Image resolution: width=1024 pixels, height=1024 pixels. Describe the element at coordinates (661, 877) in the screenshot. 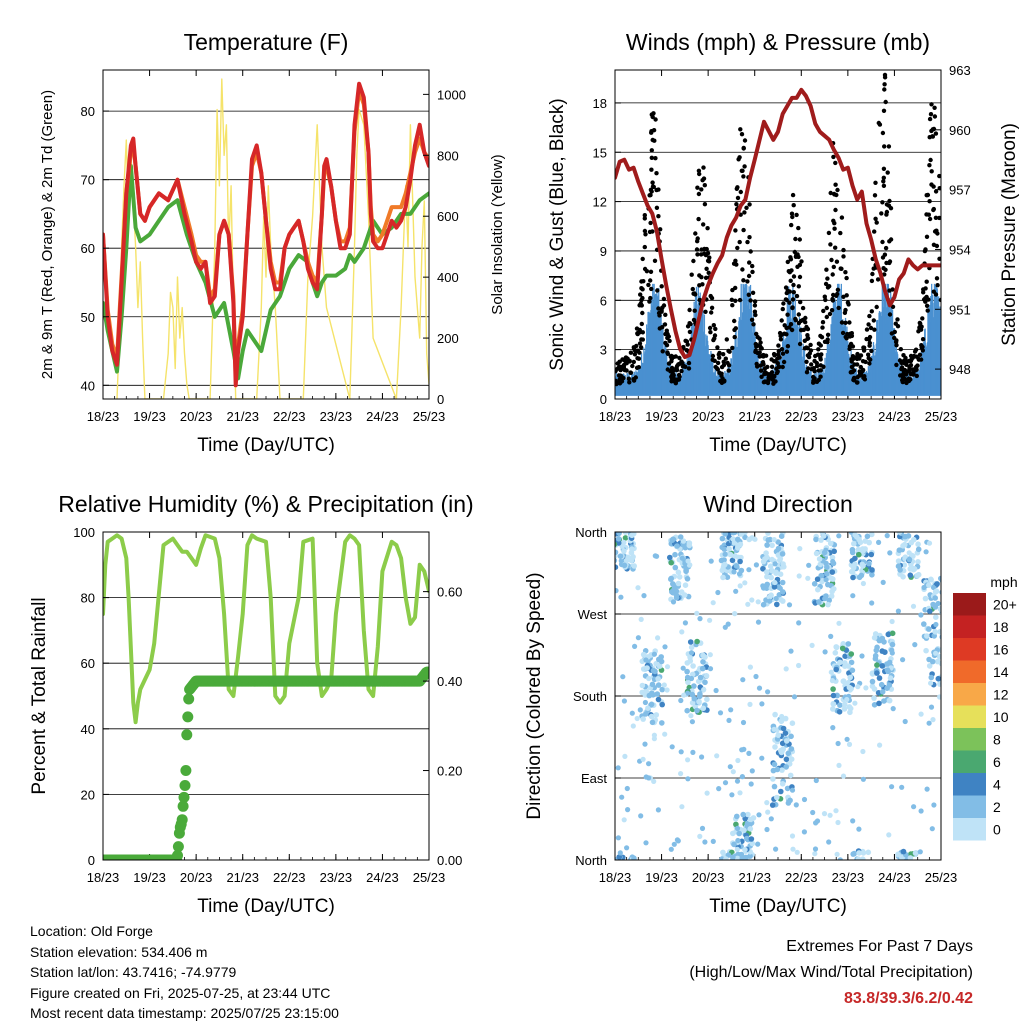

I see `wind_direction-xtick-label: 19/23` at that location.